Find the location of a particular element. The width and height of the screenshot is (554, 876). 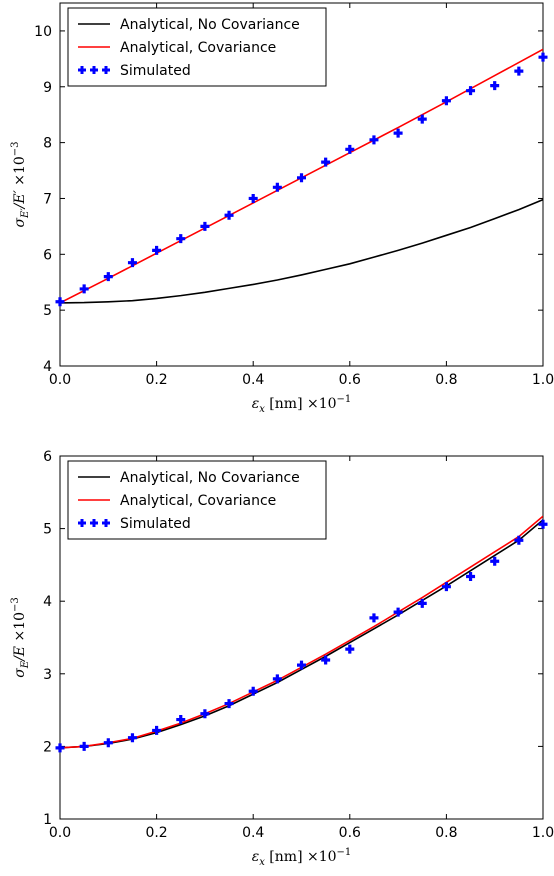

y-tick-label: 3 is located at coordinates (47, 675).